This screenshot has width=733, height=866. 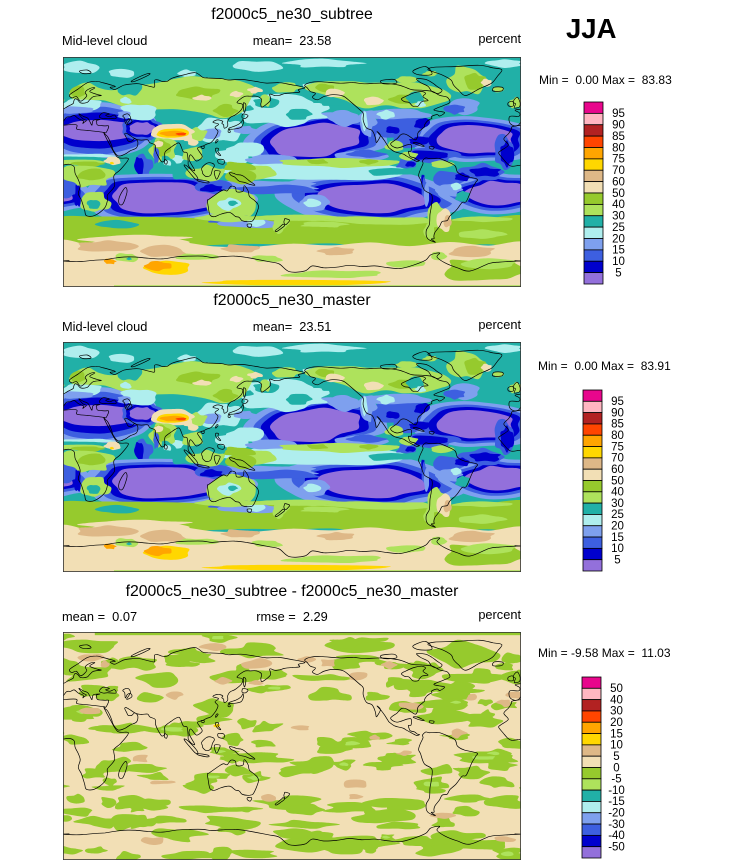 I want to click on svg-text: -40, so click(x=616, y=836).